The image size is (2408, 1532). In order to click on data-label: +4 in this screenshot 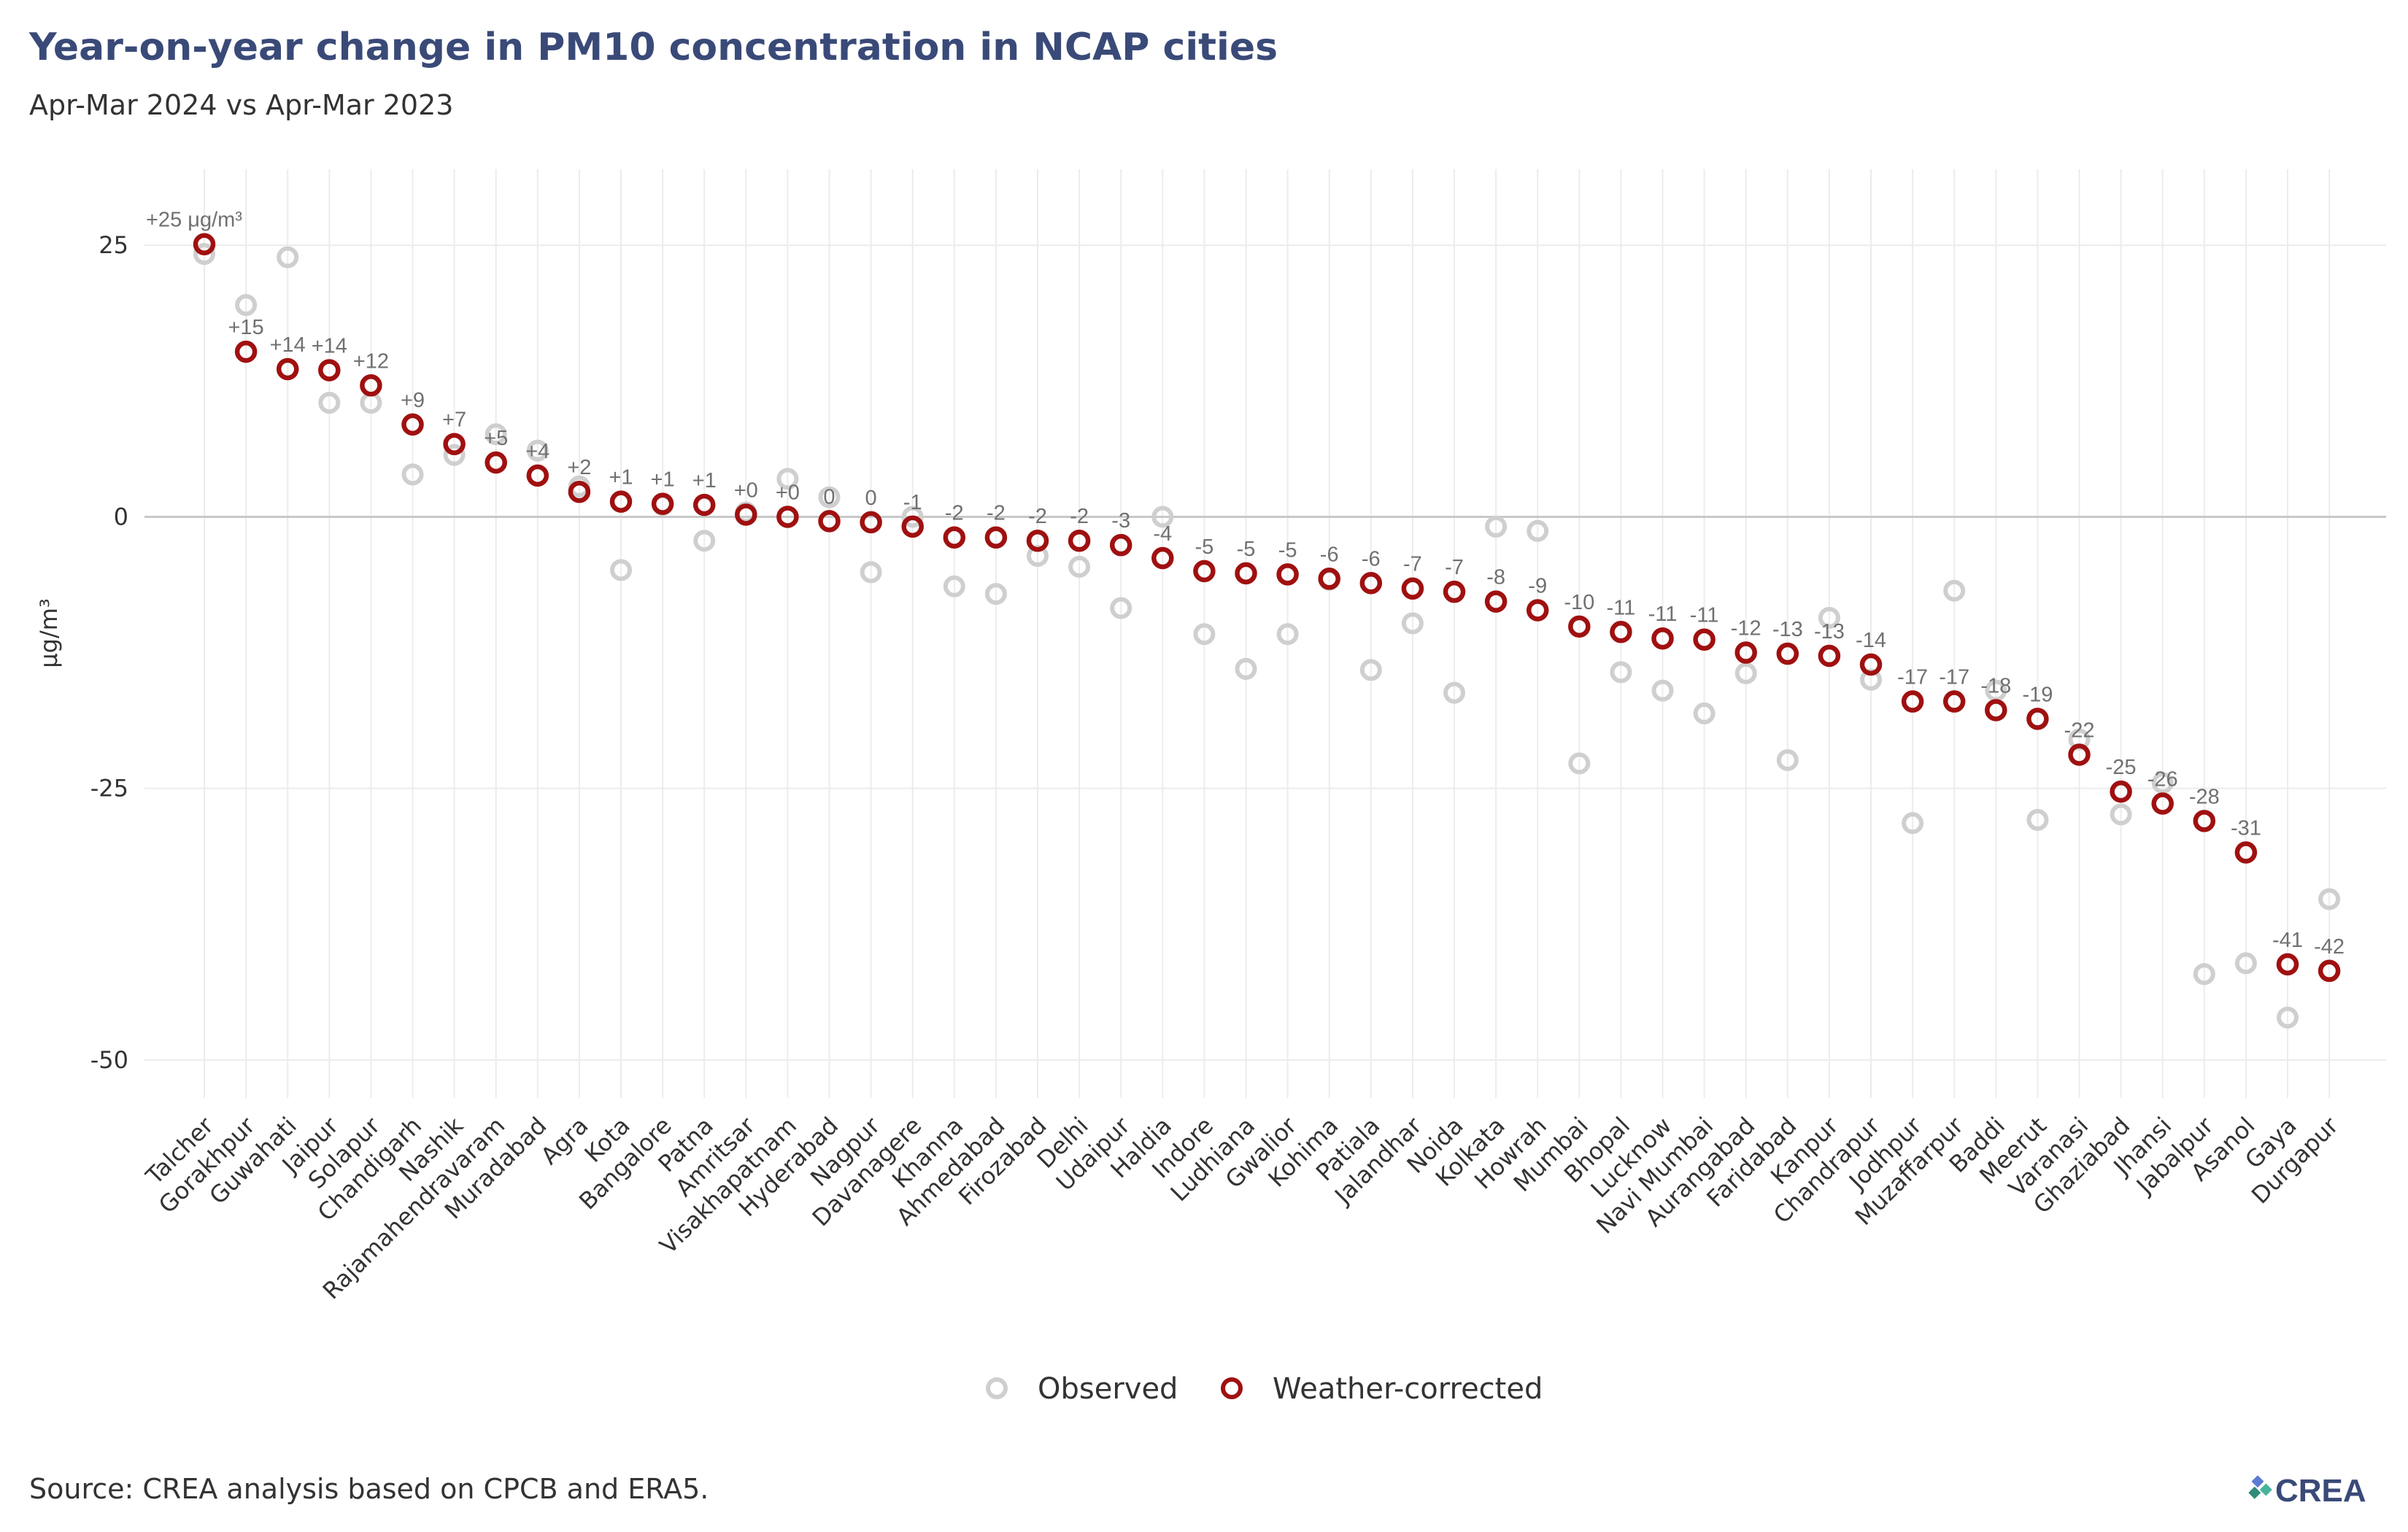, I will do `click(537, 452)`.